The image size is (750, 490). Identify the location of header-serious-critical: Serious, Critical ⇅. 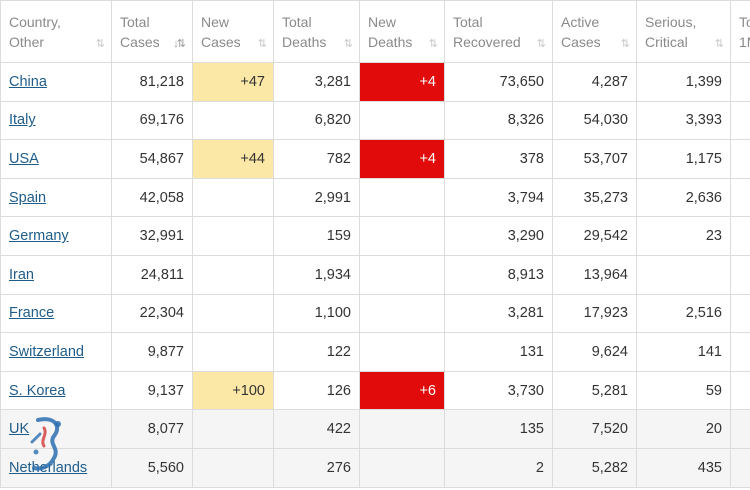
(683, 31).